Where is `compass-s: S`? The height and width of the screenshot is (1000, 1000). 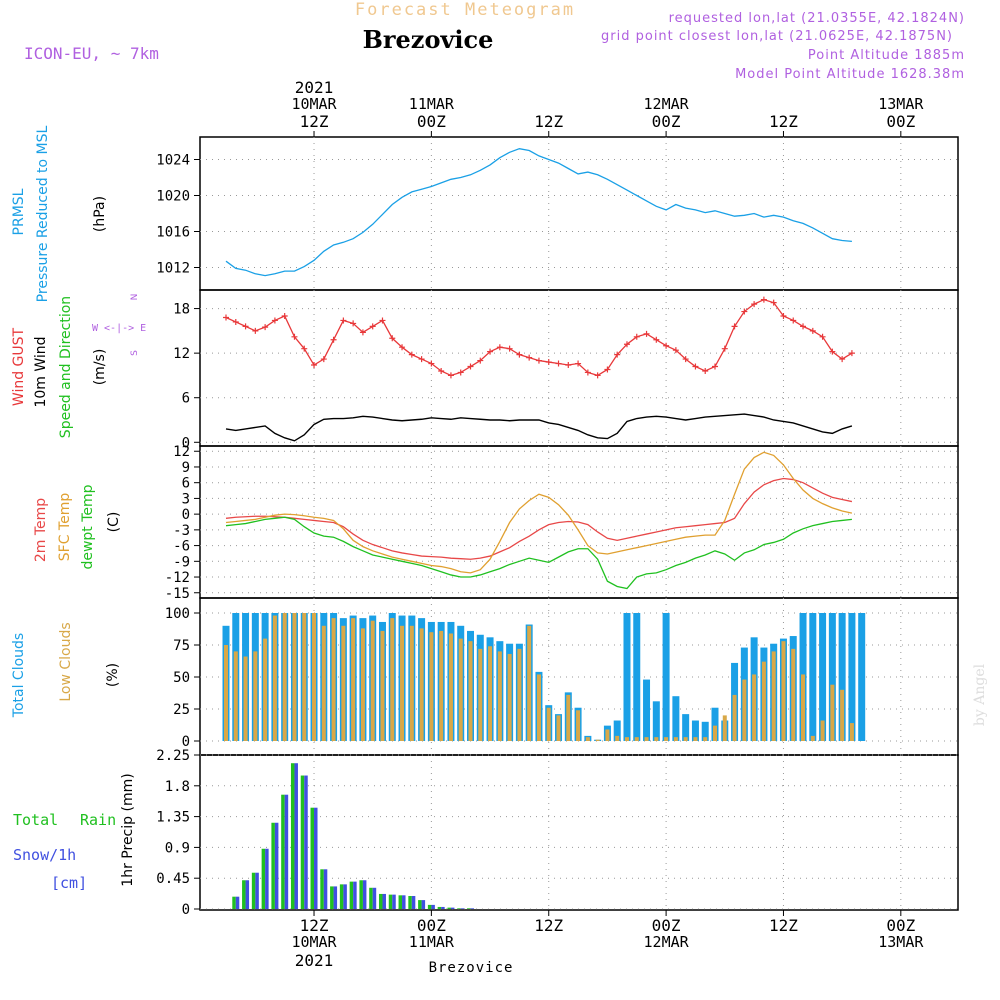
compass-s: S is located at coordinates (135, 353).